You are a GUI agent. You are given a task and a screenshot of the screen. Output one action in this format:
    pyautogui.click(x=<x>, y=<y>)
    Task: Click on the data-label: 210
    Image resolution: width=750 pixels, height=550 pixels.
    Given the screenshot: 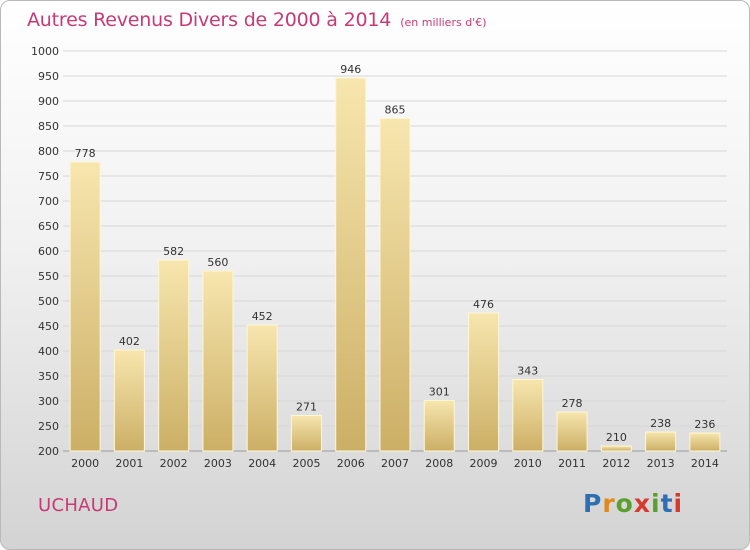 What is the action you would take?
    pyautogui.click(x=616, y=437)
    